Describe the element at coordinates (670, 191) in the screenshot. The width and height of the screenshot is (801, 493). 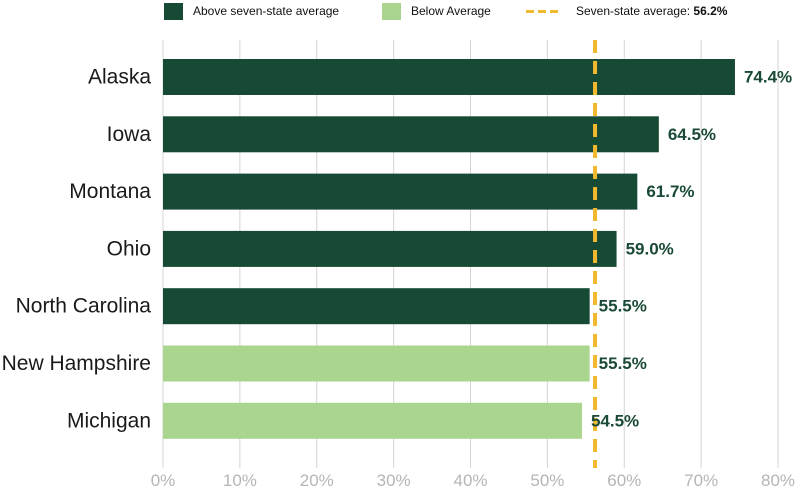
I see `value-label-montana: 61.7%` at that location.